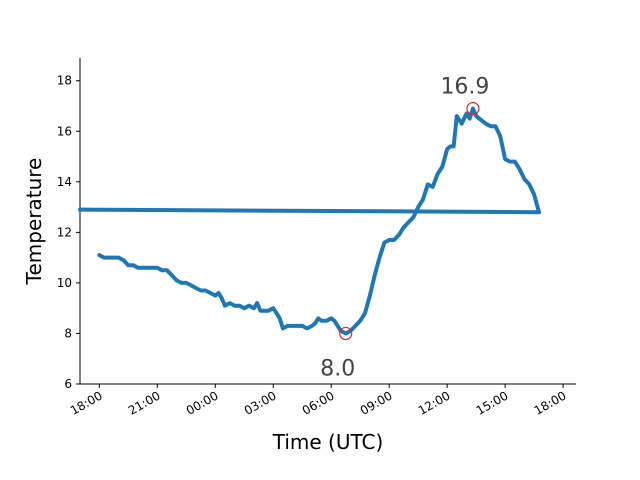 Image resolution: width=640 pixels, height=480 pixels. What do you see at coordinates (376, 402) in the screenshot?
I see `x-tick-label: 09:00` at bounding box center [376, 402].